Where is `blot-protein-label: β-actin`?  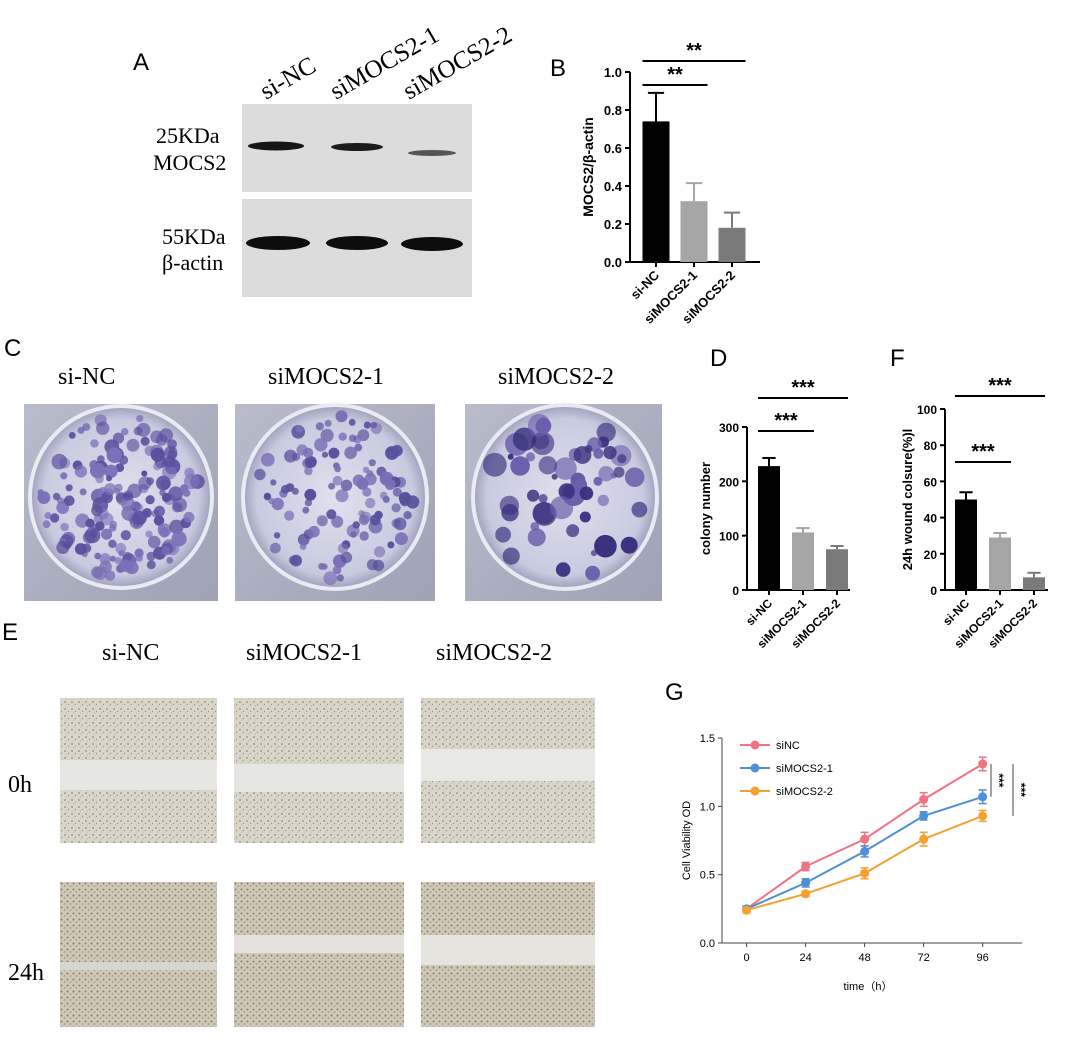 blot-protein-label: β-actin is located at coordinates (192, 262).